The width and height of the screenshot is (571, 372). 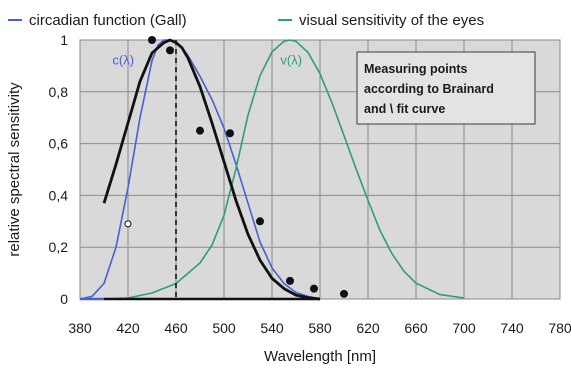 I want to click on x-tick-label: 500, so click(x=224, y=328).